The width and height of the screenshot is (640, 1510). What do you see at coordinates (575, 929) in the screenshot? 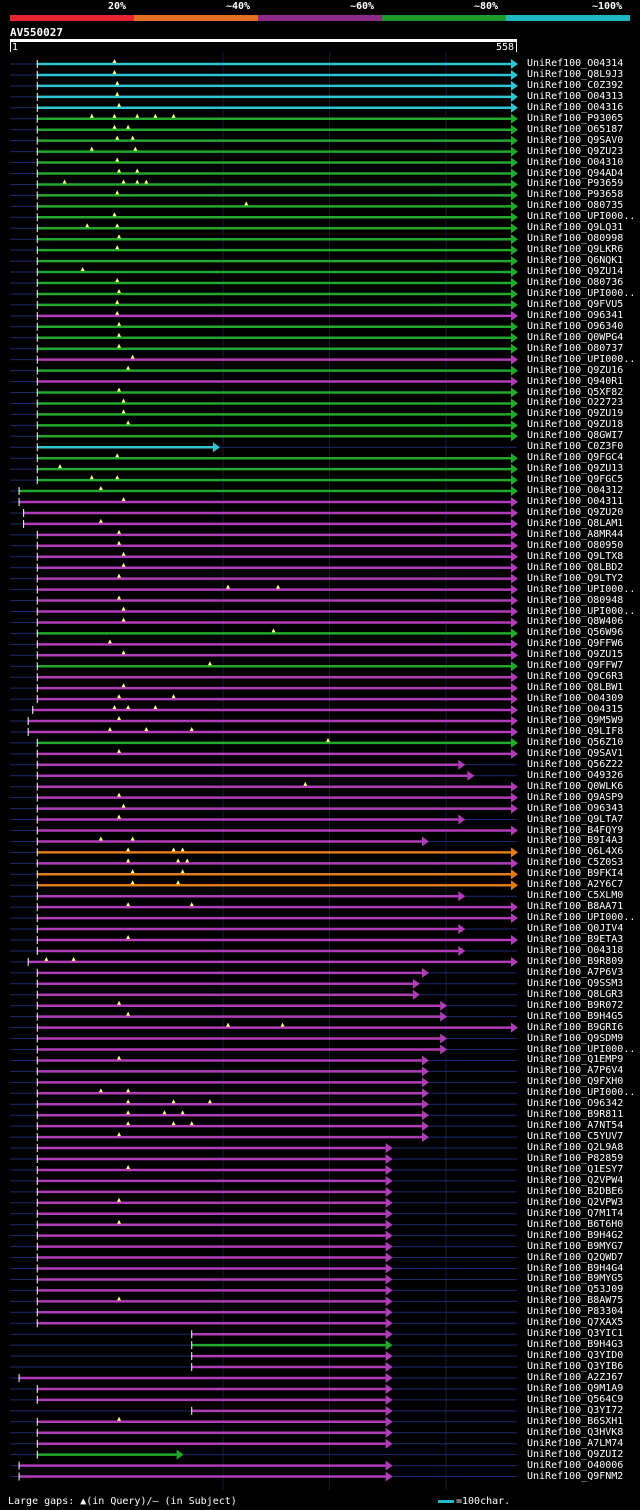
I see `hit-label: UniRef100_Q0JIV4` at bounding box center [575, 929].